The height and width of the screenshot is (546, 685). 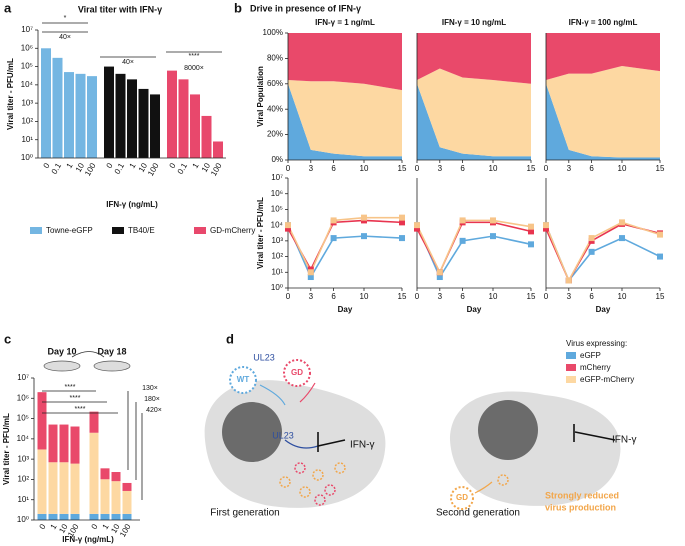 I want to click on virus-wt, so click(x=243, y=380).